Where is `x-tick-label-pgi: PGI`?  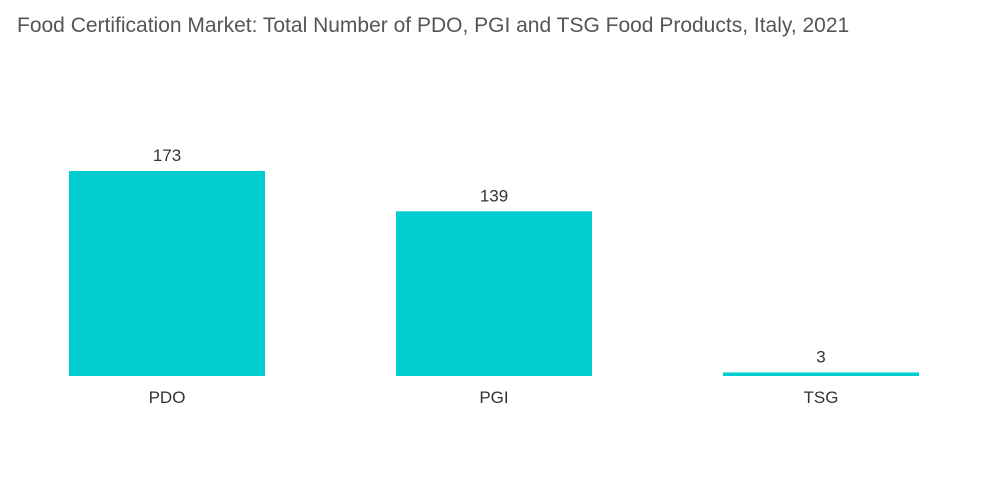
x-tick-label-pgi: PGI is located at coordinates (493, 397).